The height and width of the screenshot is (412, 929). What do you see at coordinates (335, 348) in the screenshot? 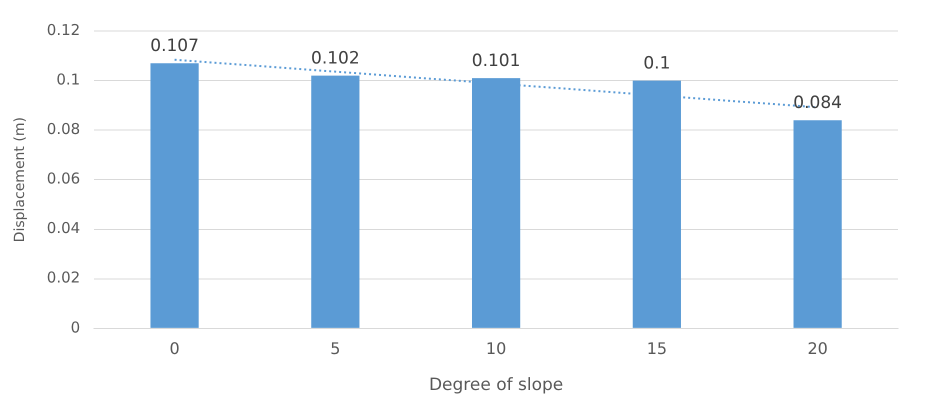
I see `x-tick-label: 5` at bounding box center [335, 348].